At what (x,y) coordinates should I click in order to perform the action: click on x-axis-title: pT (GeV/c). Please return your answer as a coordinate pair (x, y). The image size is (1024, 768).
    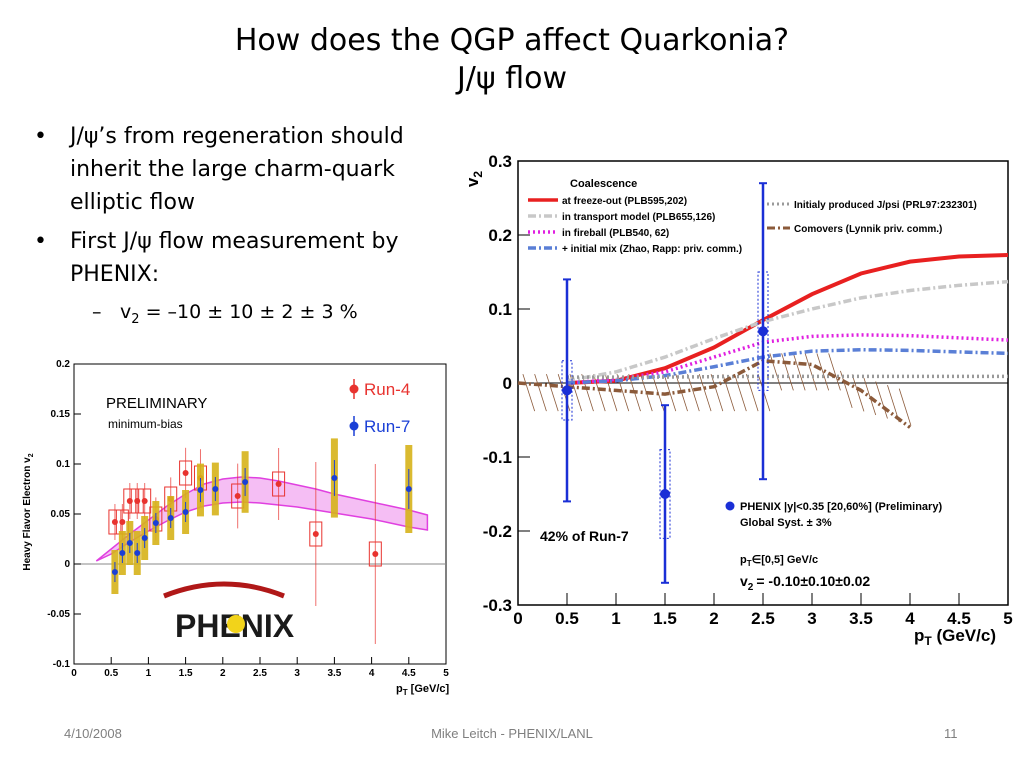
    Looking at the image, I should click on (955, 637).